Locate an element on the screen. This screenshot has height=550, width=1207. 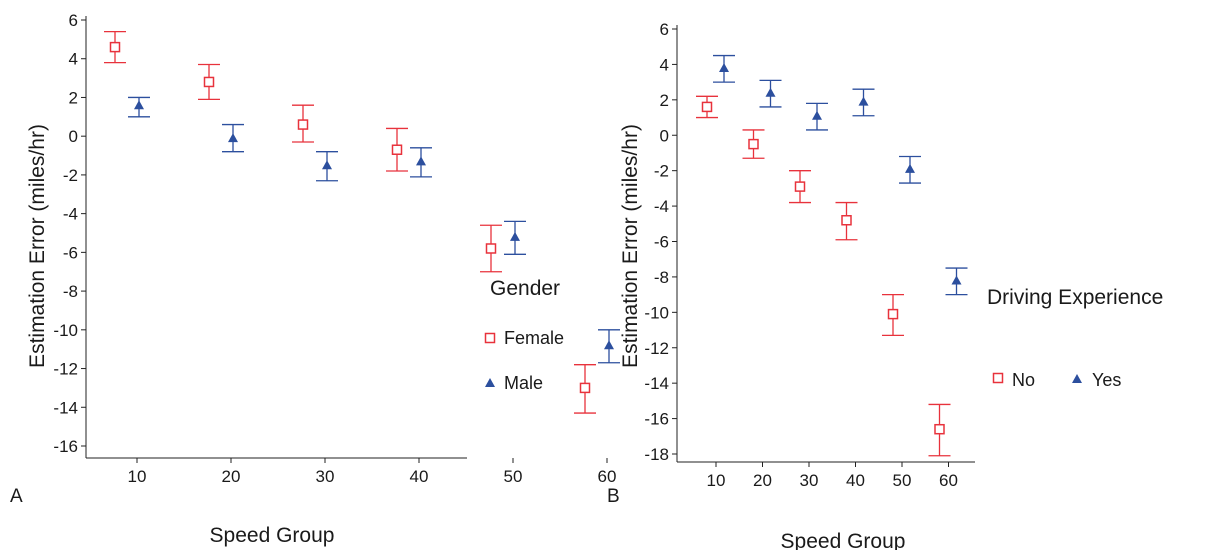
legend-label-yes: Yes is located at coordinates (1106, 380).